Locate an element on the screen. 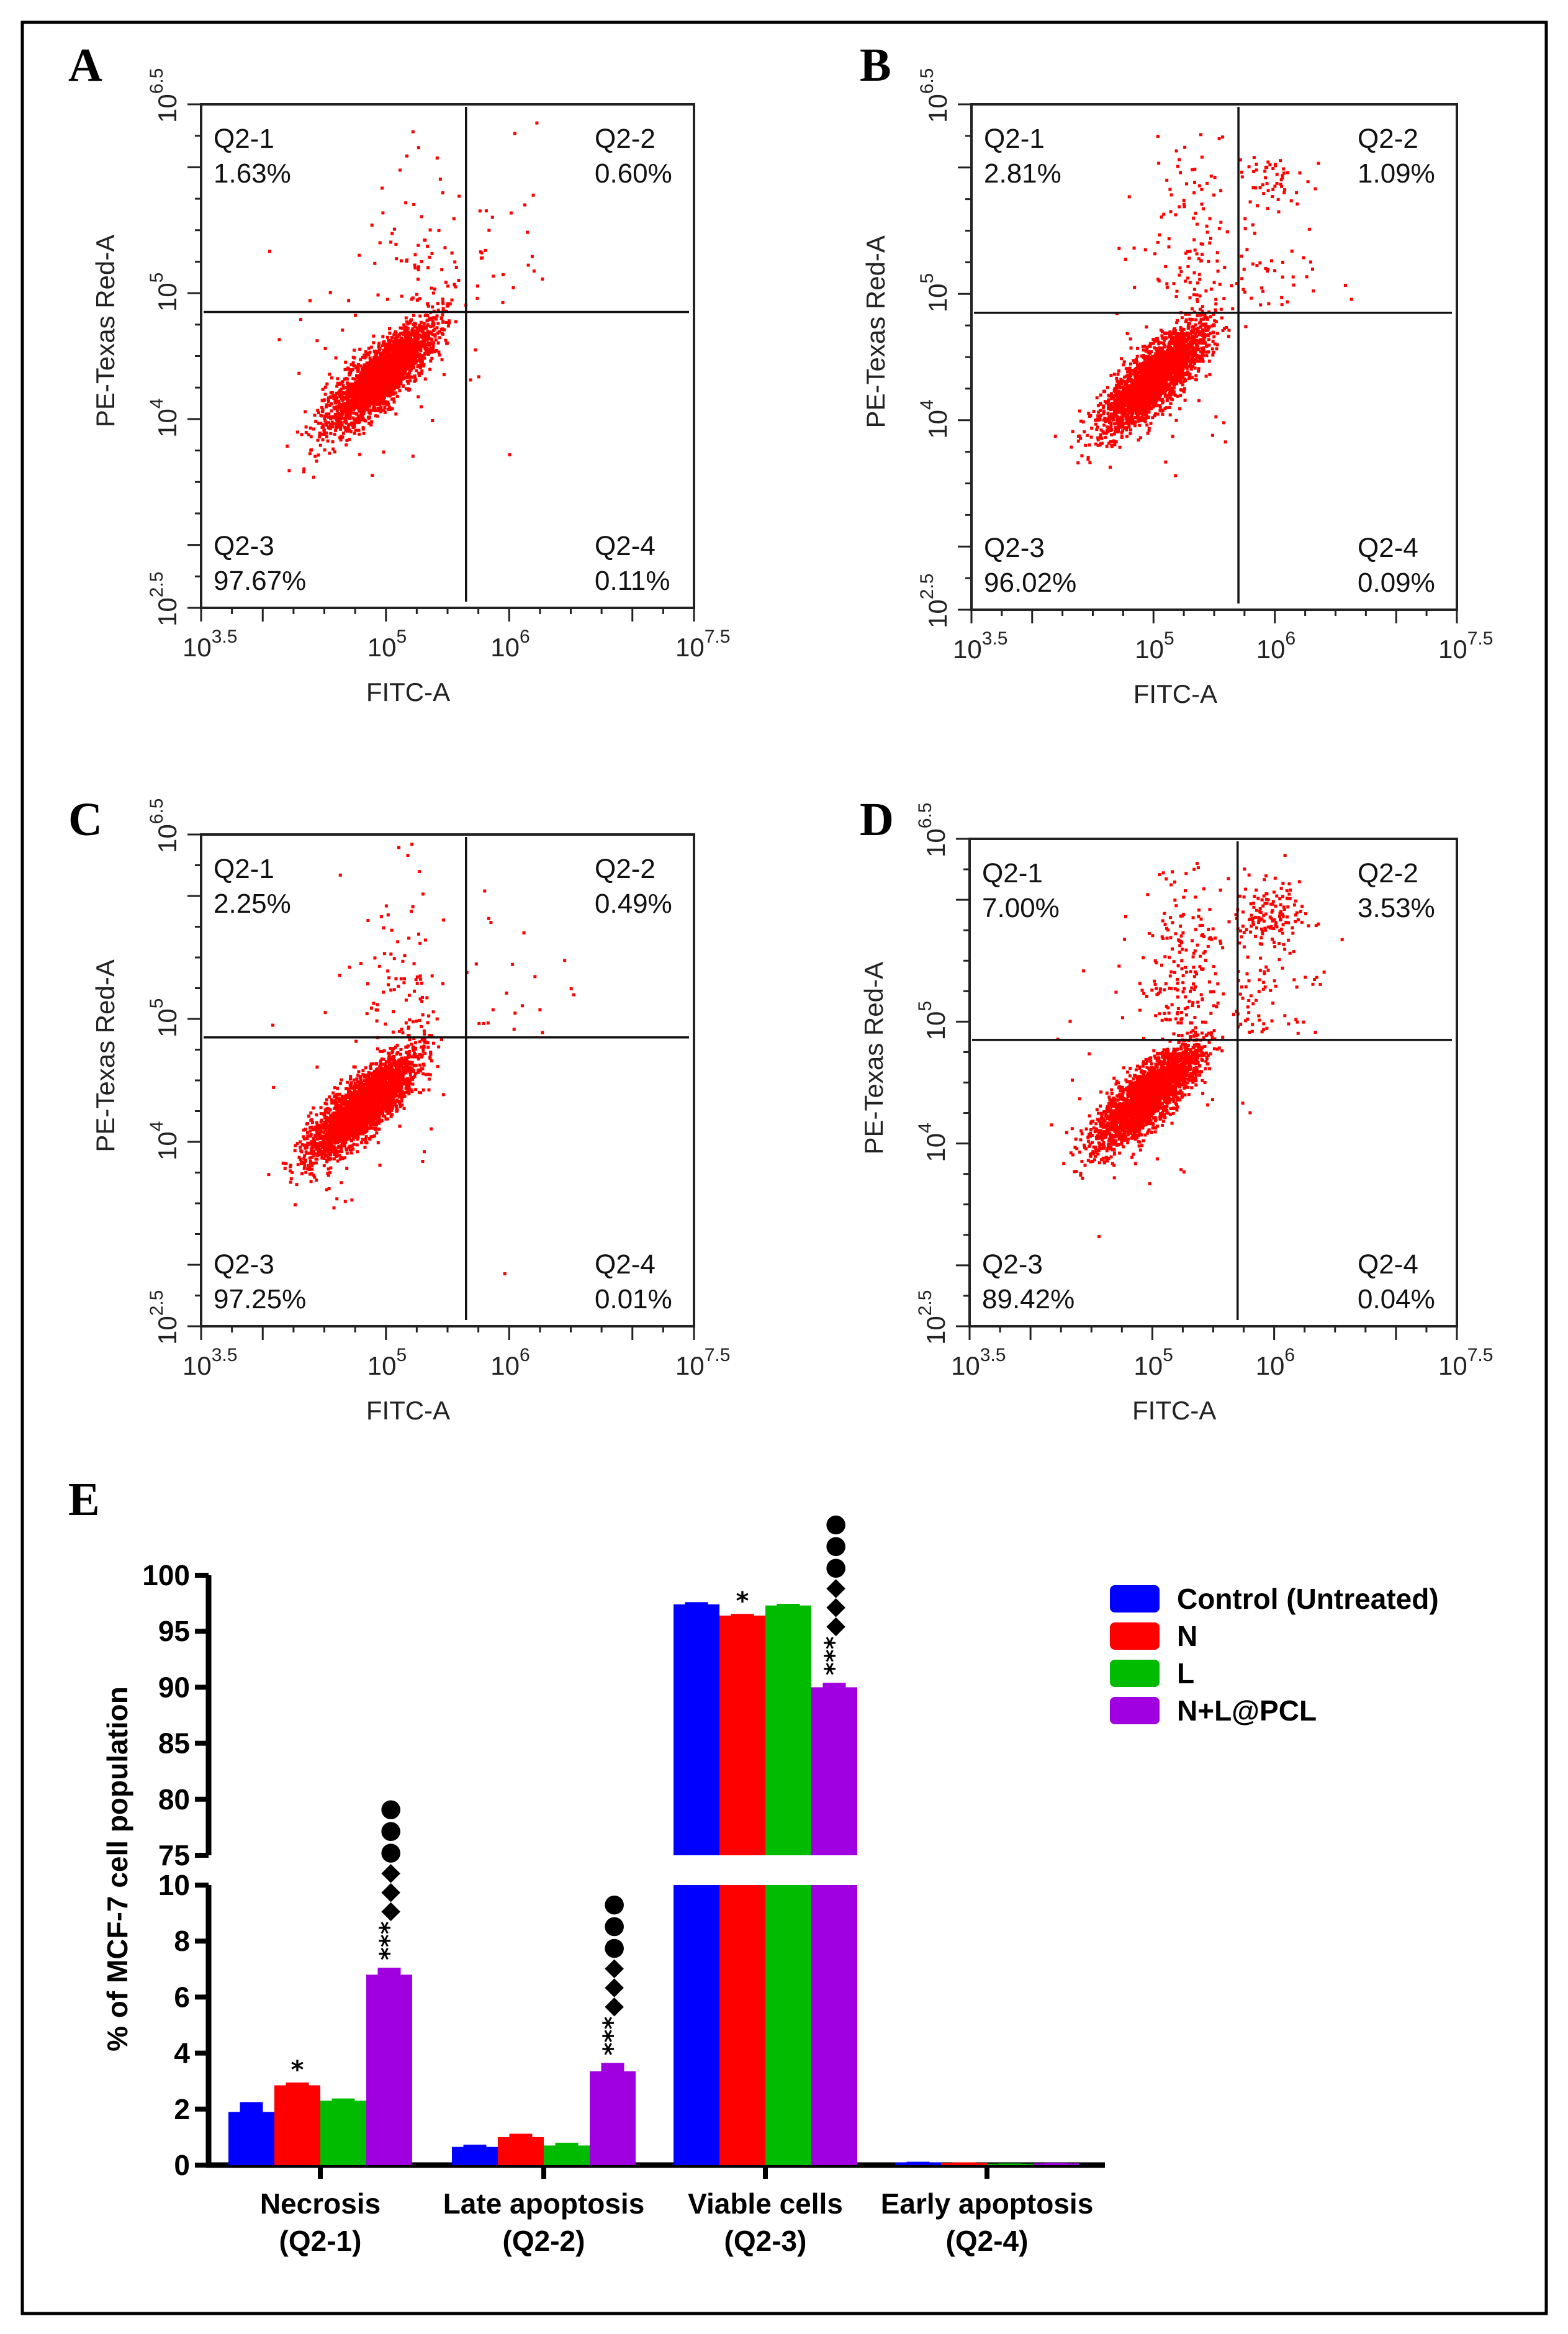 The width and height of the screenshot is (1568, 2334). x-tick-label: 107.5 is located at coordinates (702, 644).